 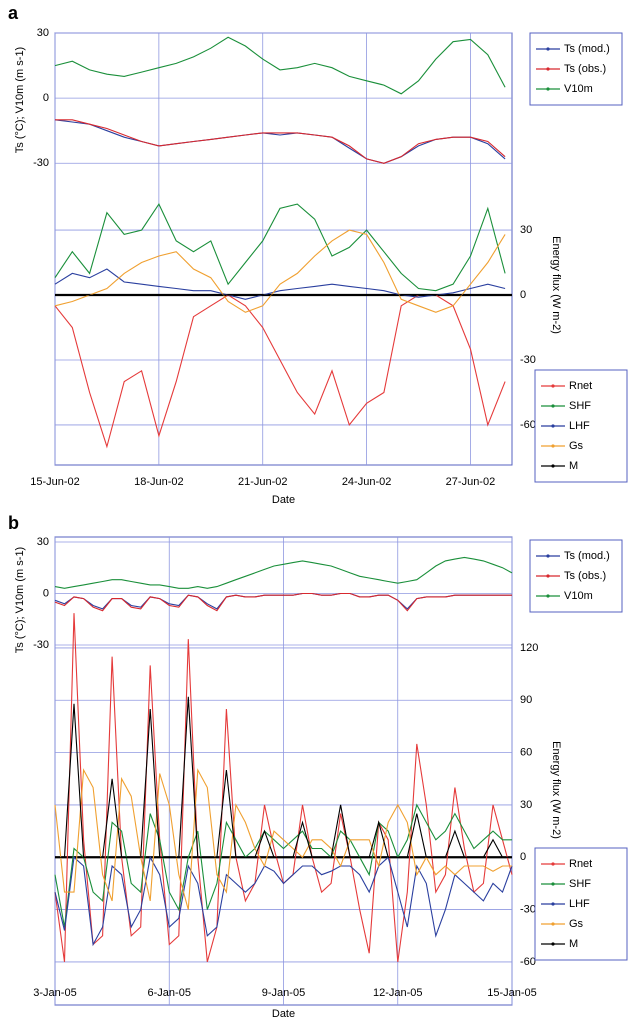 What do you see at coordinates (13, 523) in the screenshot?
I see `panel-label: b` at bounding box center [13, 523].